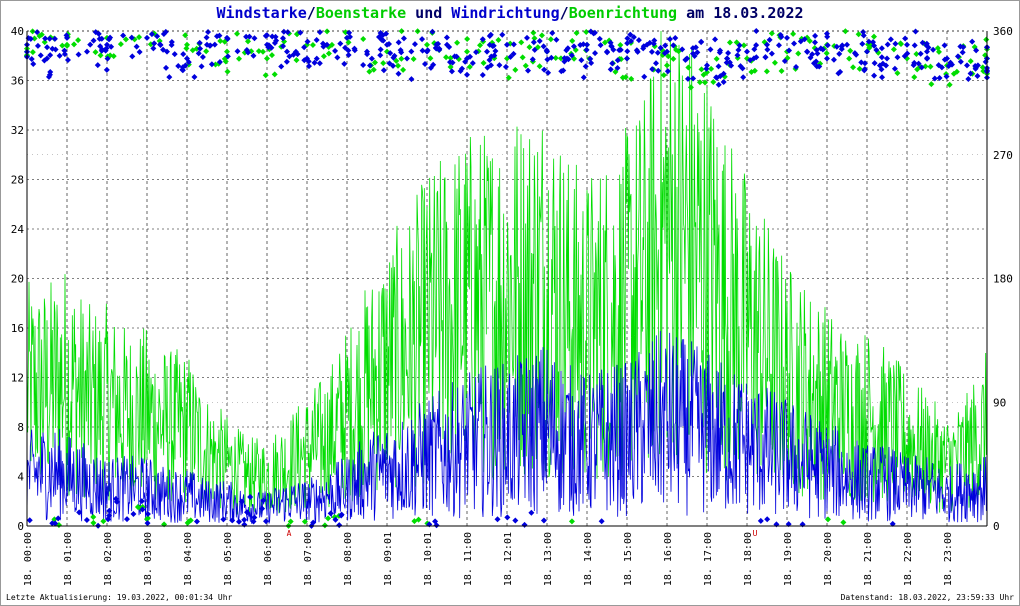  What do you see at coordinates (348, 559) in the screenshot?
I see `x-tick-label: 18. 08:00` at bounding box center [348, 559].